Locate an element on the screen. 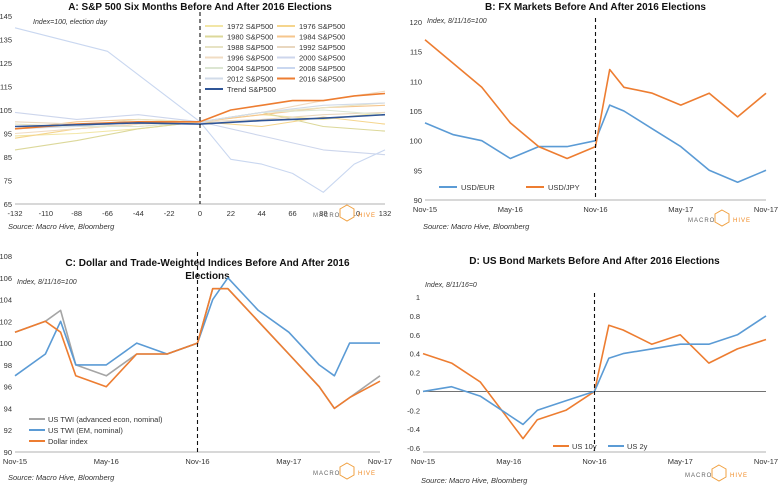  y-tick-label: 125 is located at coordinates (6, 63).